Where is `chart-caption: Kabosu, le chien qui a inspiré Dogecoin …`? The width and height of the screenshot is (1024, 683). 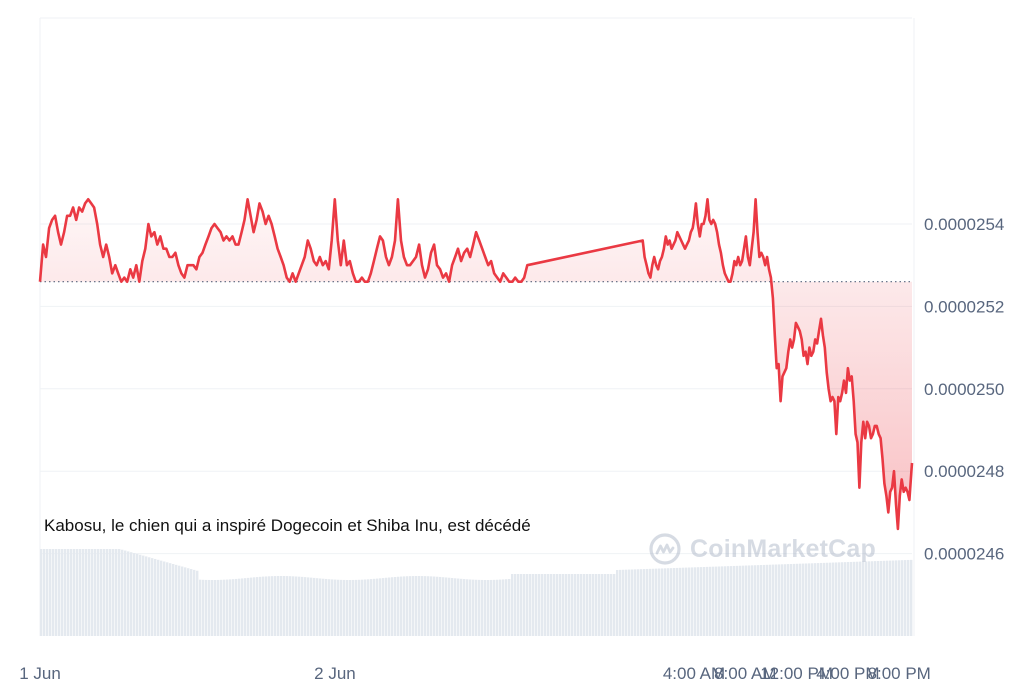 chart-caption: Kabosu, le chien qui a inspiré Dogecoin … is located at coordinates (287, 525).